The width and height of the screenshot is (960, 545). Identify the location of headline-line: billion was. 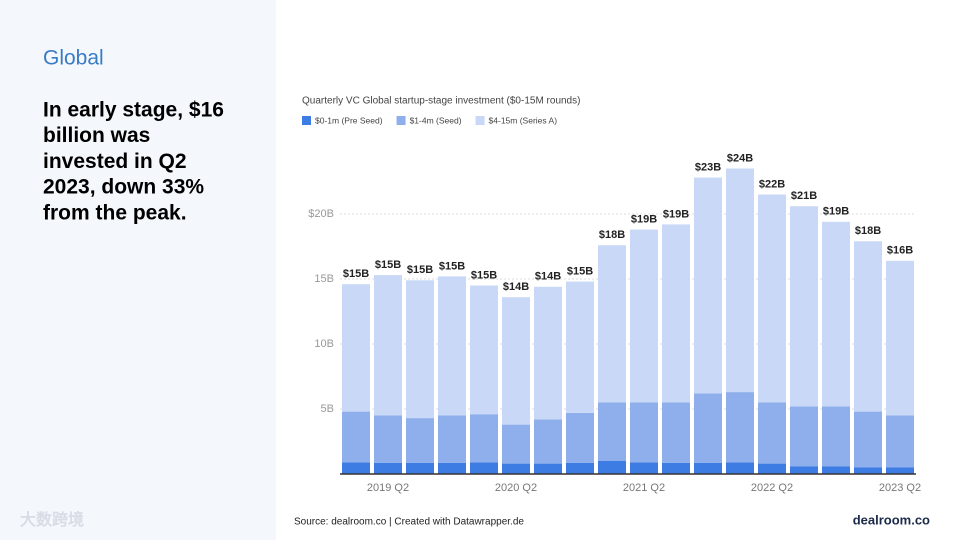
(96, 135).